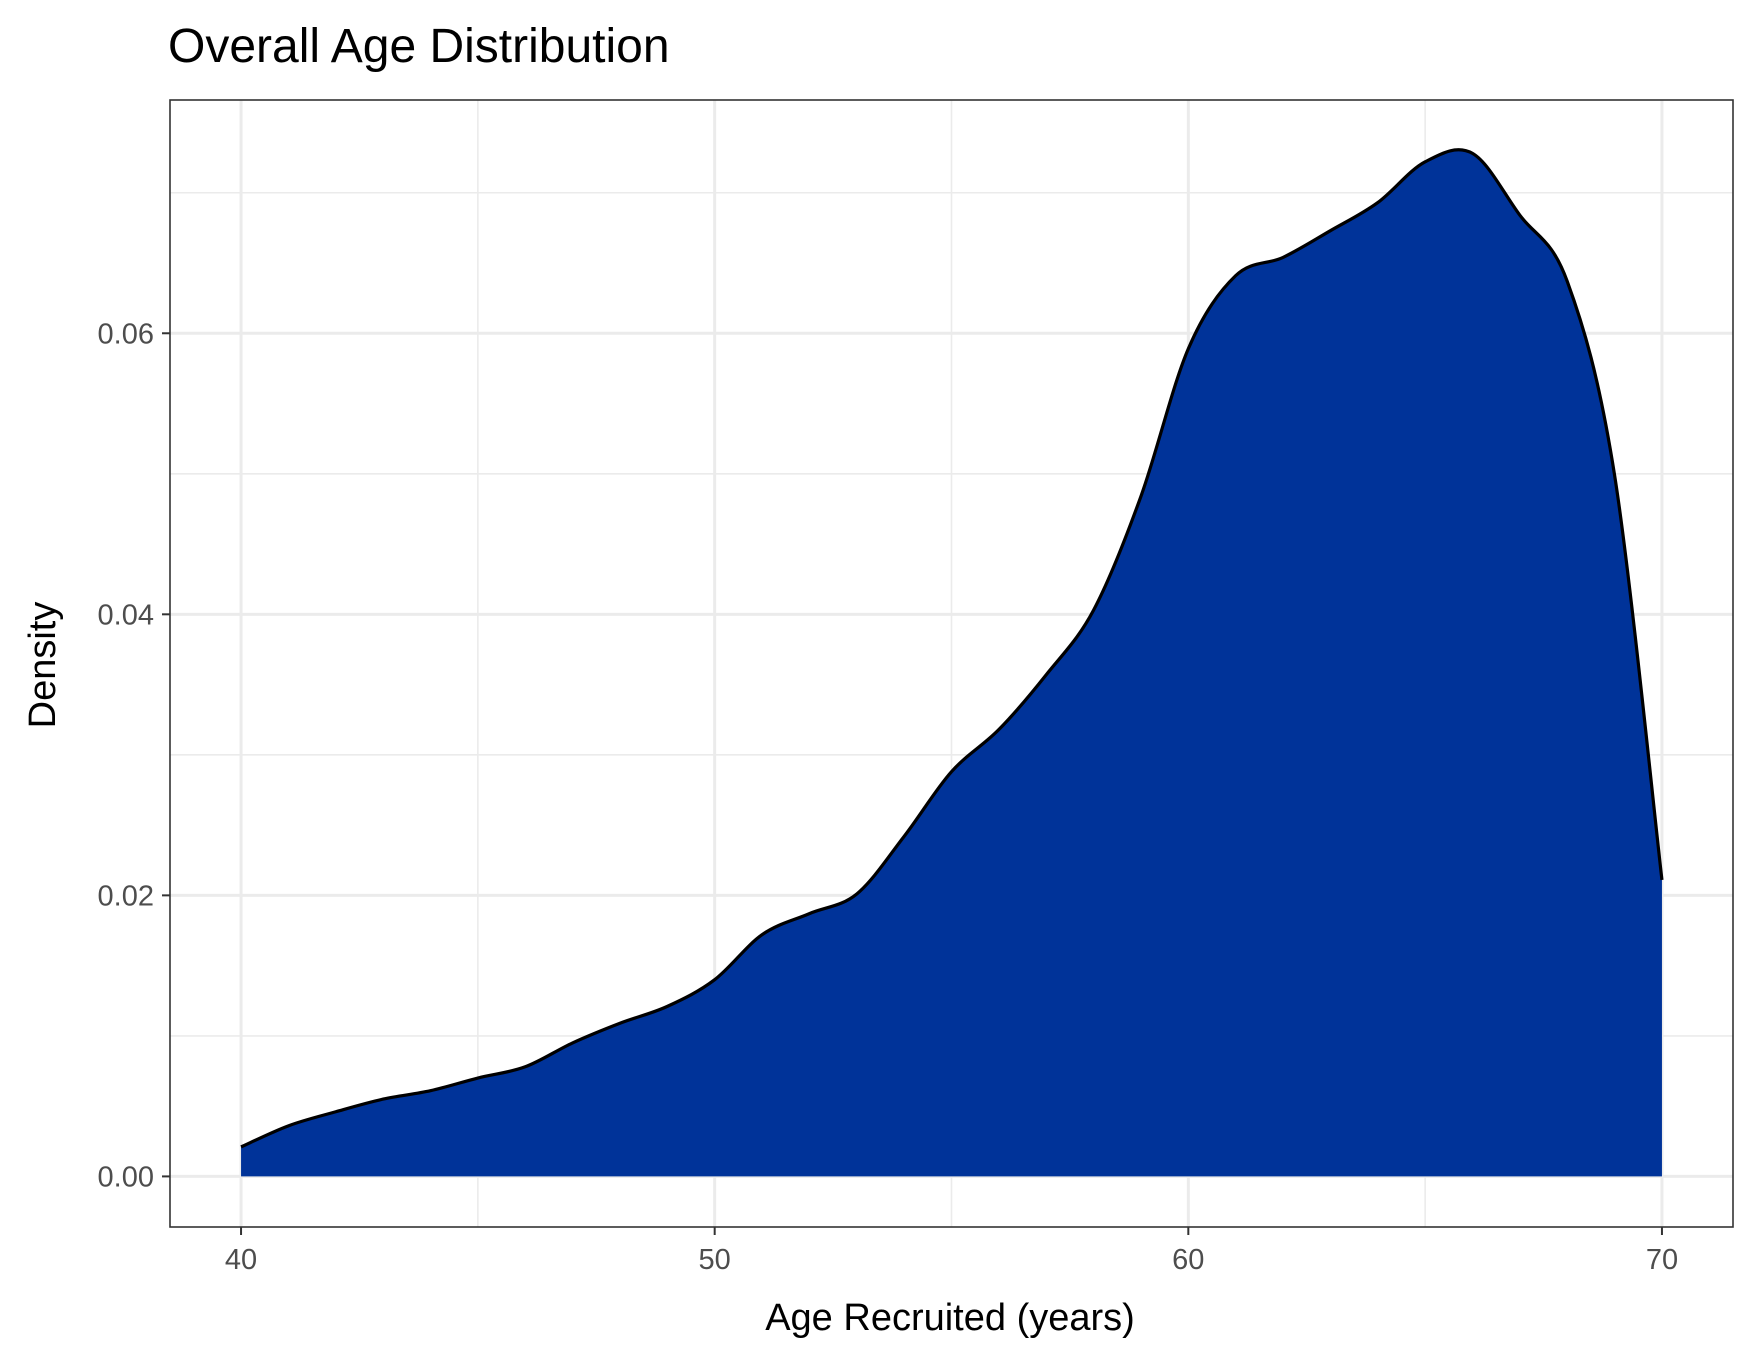  What do you see at coordinates (715, 1260) in the screenshot?
I see `x-tick-label: 50` at bounding box center [715, 1260].